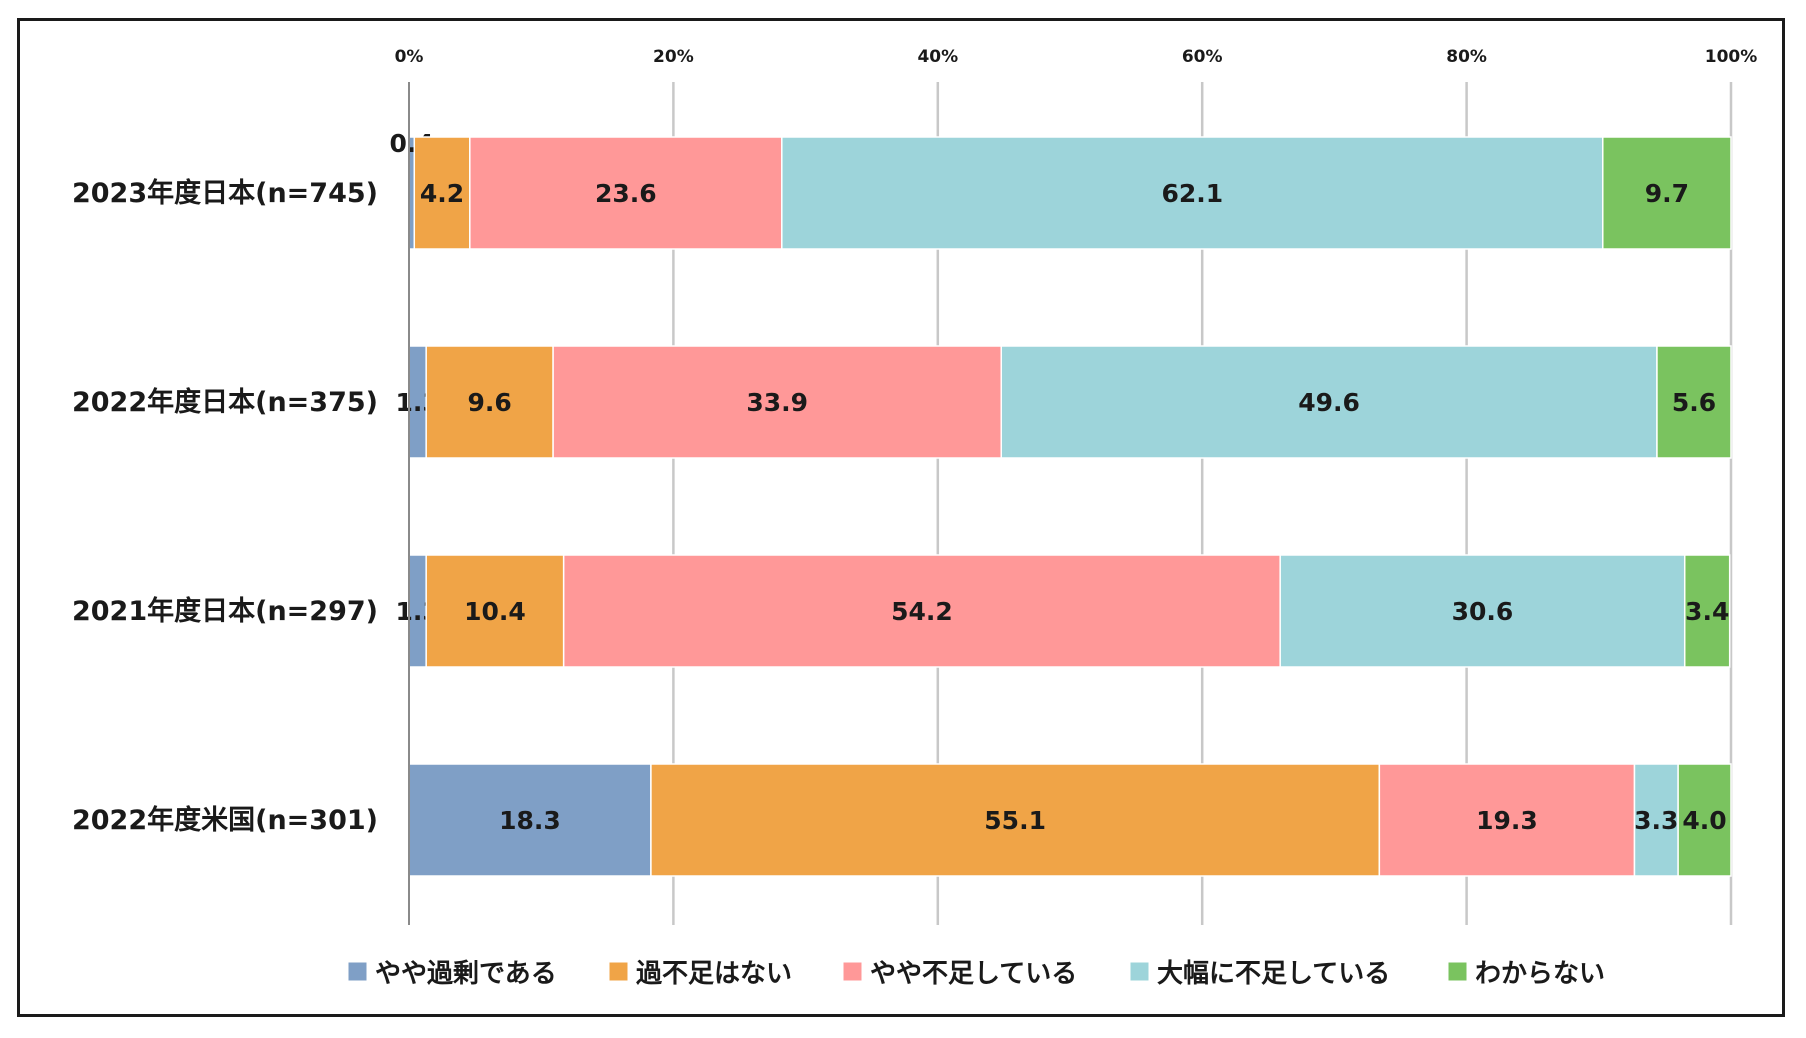  I want to click on x-tick-label: 40%, so click(937, 57).